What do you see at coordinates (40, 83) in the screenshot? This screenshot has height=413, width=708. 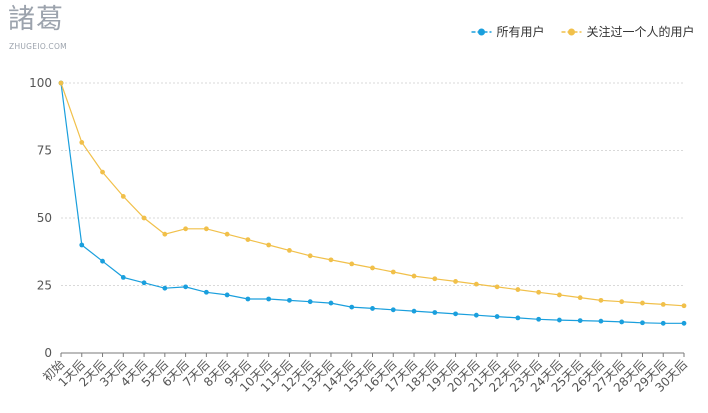 I see `y-tick-label: 100` at bounding box center [40, 83].